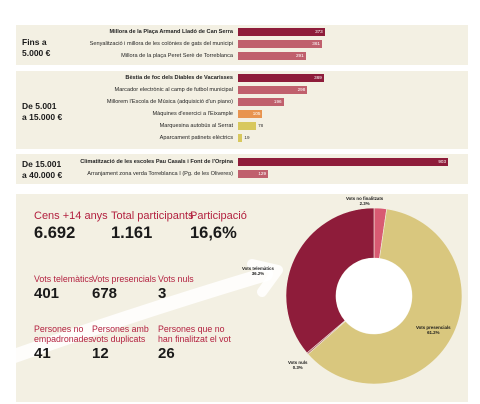 The image size is (480, 404). I want to click on bar-value: 105, so click(256, 113).